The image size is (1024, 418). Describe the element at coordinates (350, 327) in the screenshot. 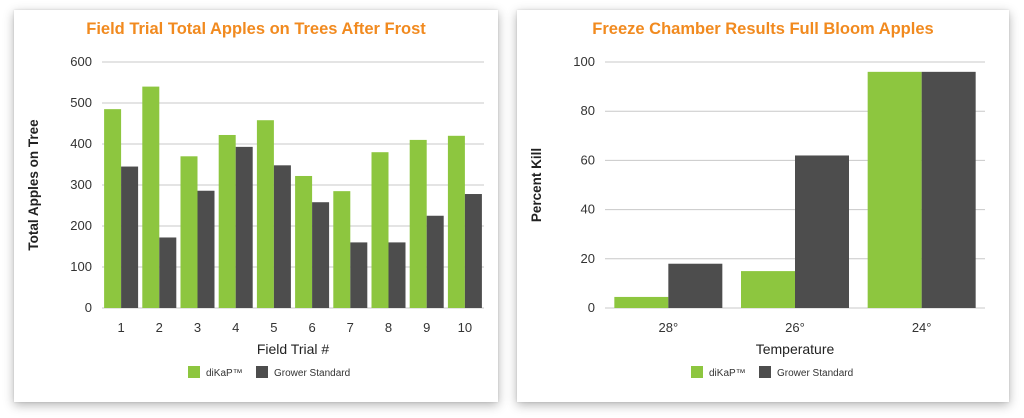

I see `x-tick-label: 7` at that location.